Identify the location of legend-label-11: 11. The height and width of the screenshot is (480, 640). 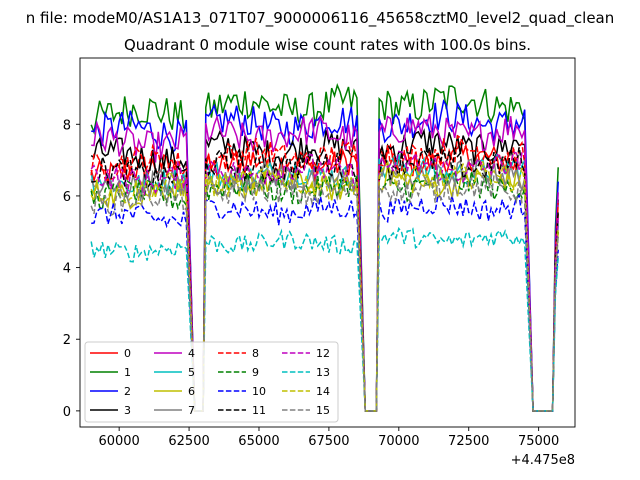
(259, 410).